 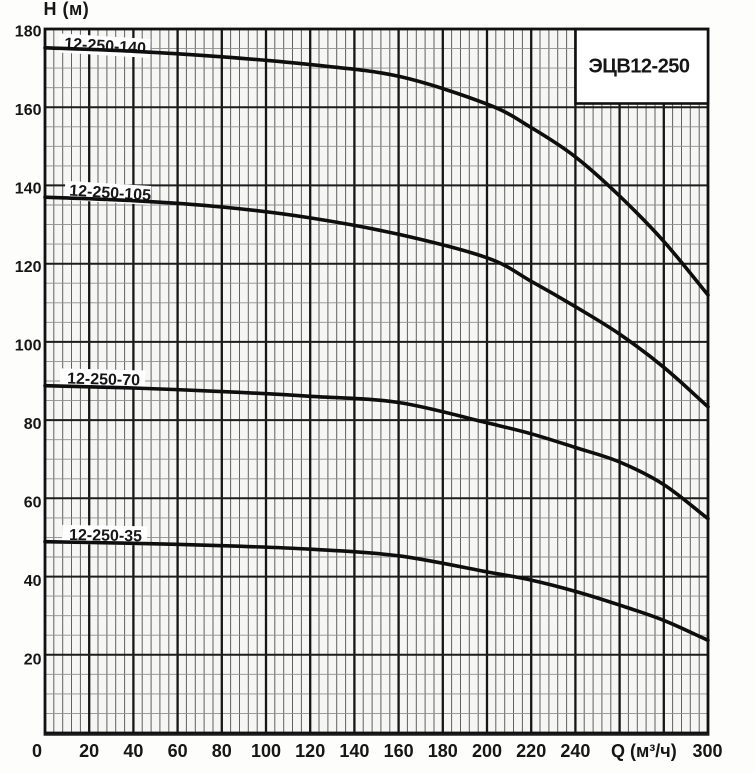 I want to click on svg-text: 12-250-70, so click(x=103, y=380).